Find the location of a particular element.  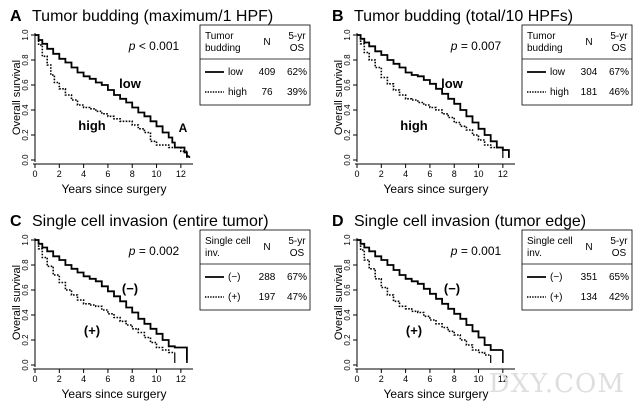

legend-table: Tumor budding N 5-yr OS low 409 62% high 76 39% is located at coordinates (255, 65).